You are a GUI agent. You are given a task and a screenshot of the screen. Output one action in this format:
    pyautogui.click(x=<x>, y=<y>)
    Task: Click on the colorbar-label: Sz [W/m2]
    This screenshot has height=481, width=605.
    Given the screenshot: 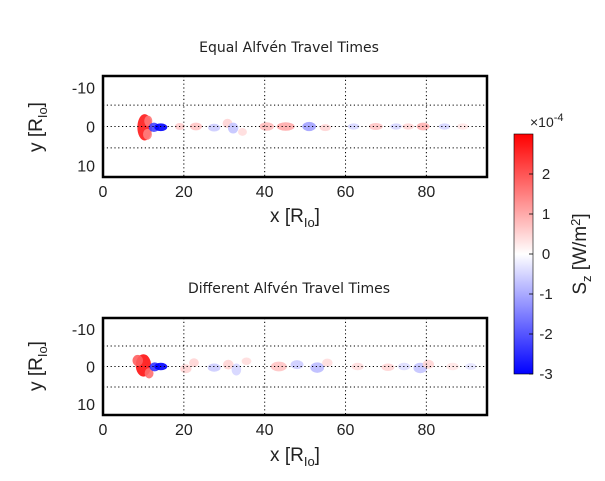 What is the action you would take?
    pyautogui.click(x=581, y=253)
    